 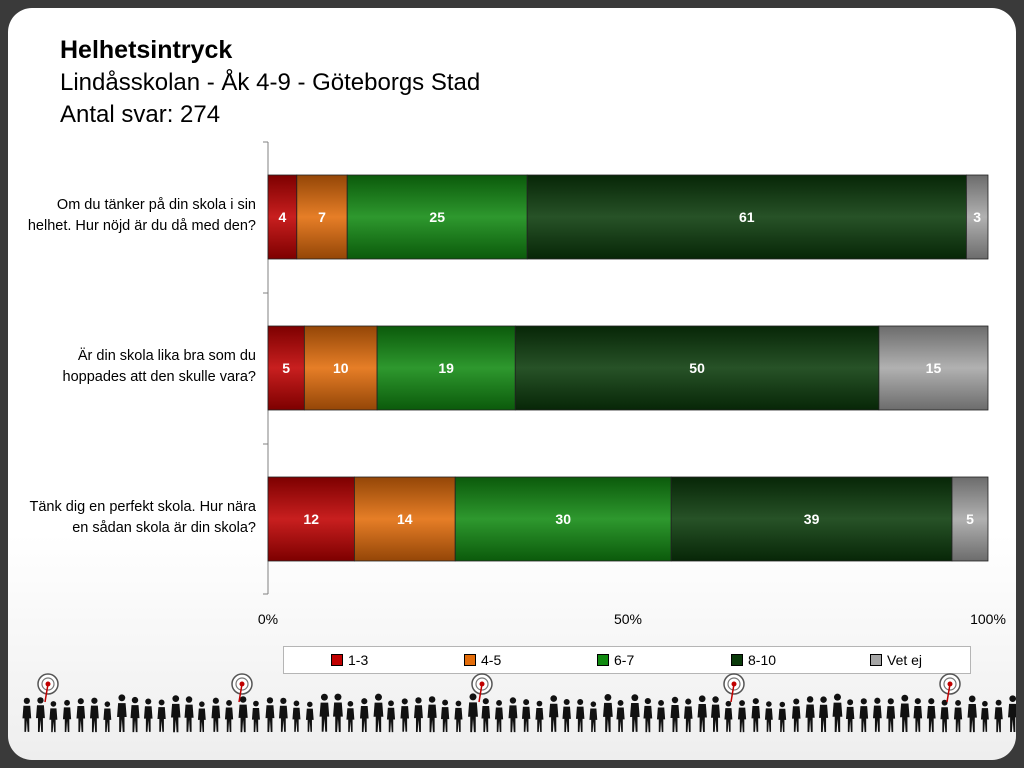 I want to click on data-label: 14, so click(x=405, y=519).